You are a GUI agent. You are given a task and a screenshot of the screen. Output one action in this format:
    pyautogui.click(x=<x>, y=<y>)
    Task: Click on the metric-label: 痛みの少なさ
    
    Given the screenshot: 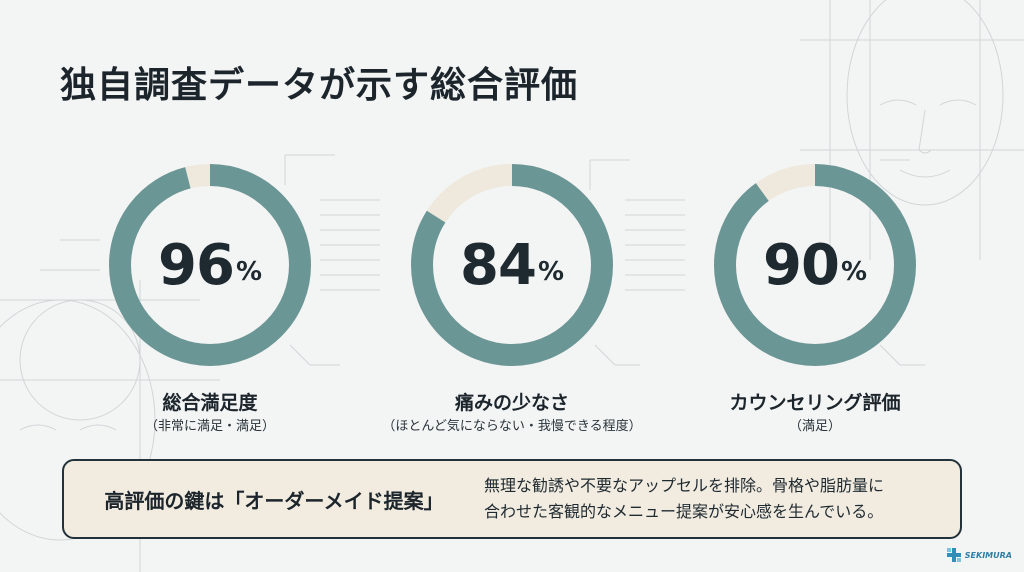 What is the action you would take?
    pyautogui.click(x=511, y=403)
    